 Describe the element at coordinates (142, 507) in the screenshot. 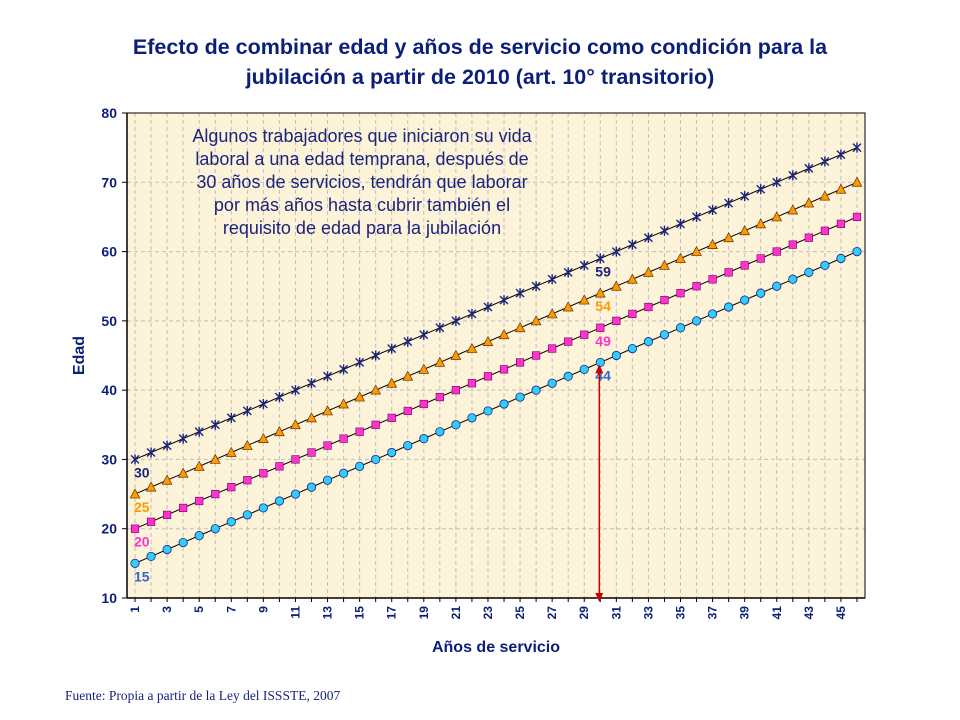

I see `series-start-label: 25` at that location.